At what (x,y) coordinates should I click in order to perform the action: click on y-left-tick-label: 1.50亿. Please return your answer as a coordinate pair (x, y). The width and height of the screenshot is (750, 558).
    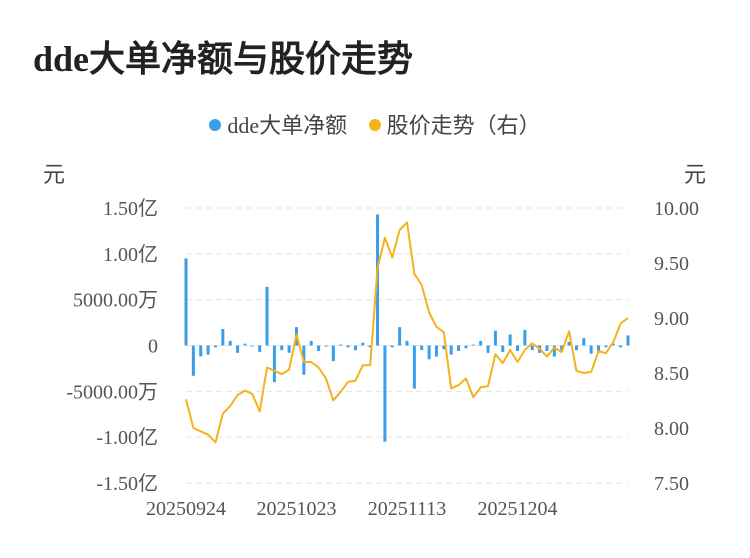
    Looking at the image, I should click on (130, 208).